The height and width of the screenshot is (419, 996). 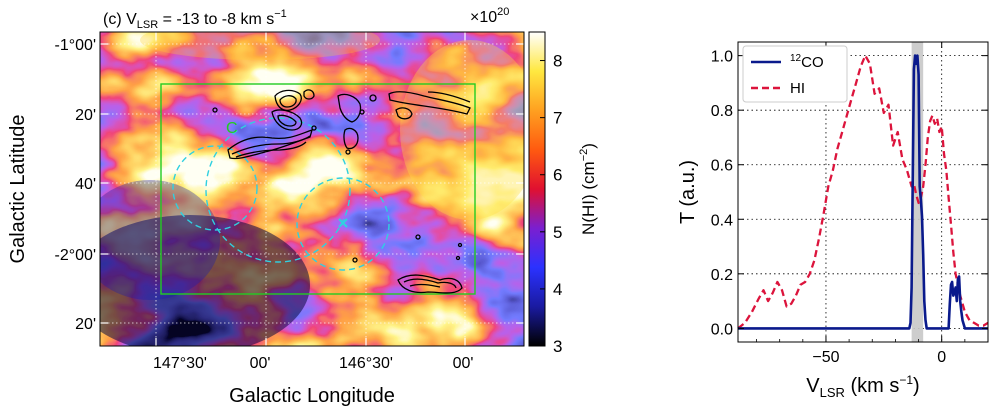 What do you see at coordinates (557, 289) in the screenshot?
I see `colorbar-tick-label: 4` at bounding box center [557, 289].